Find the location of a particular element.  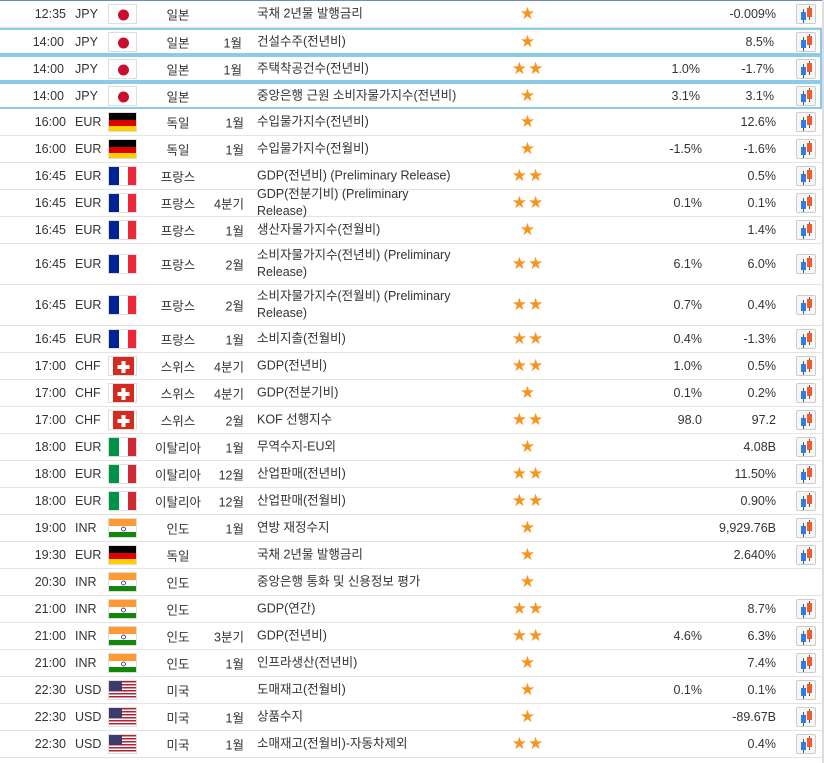

event-name: KOF 선행지수 is located at coordinates (295, 419).